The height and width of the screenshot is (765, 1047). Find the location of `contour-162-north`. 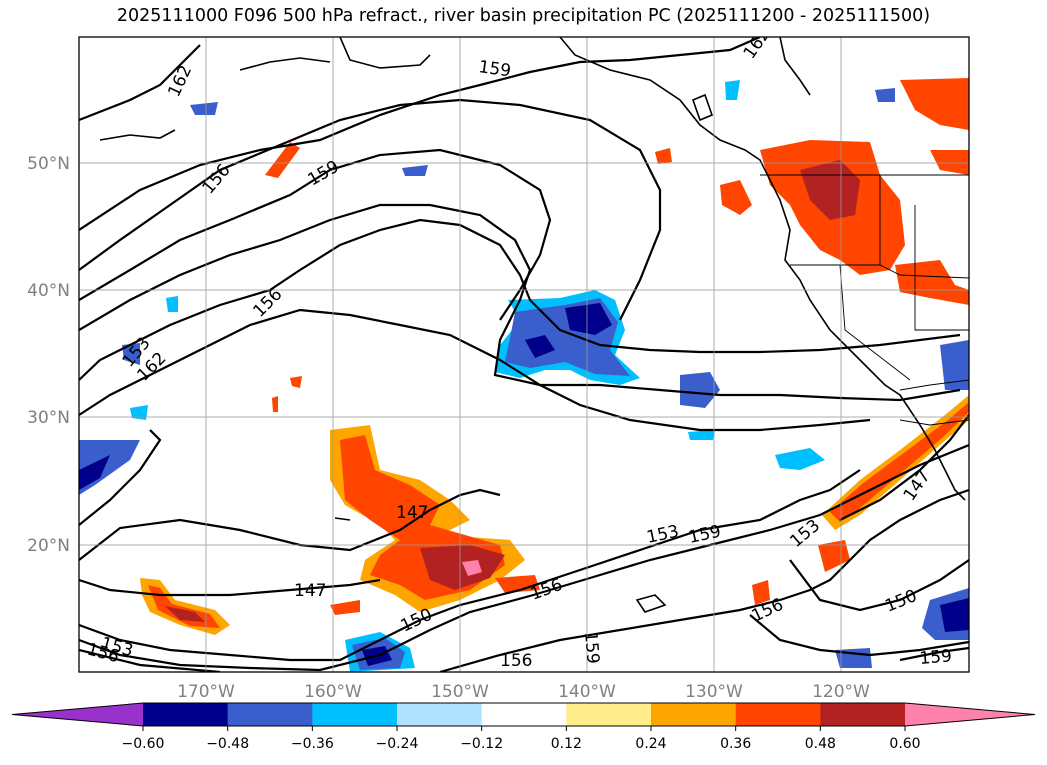

contour-162-north is located at coordinates (140, 83).